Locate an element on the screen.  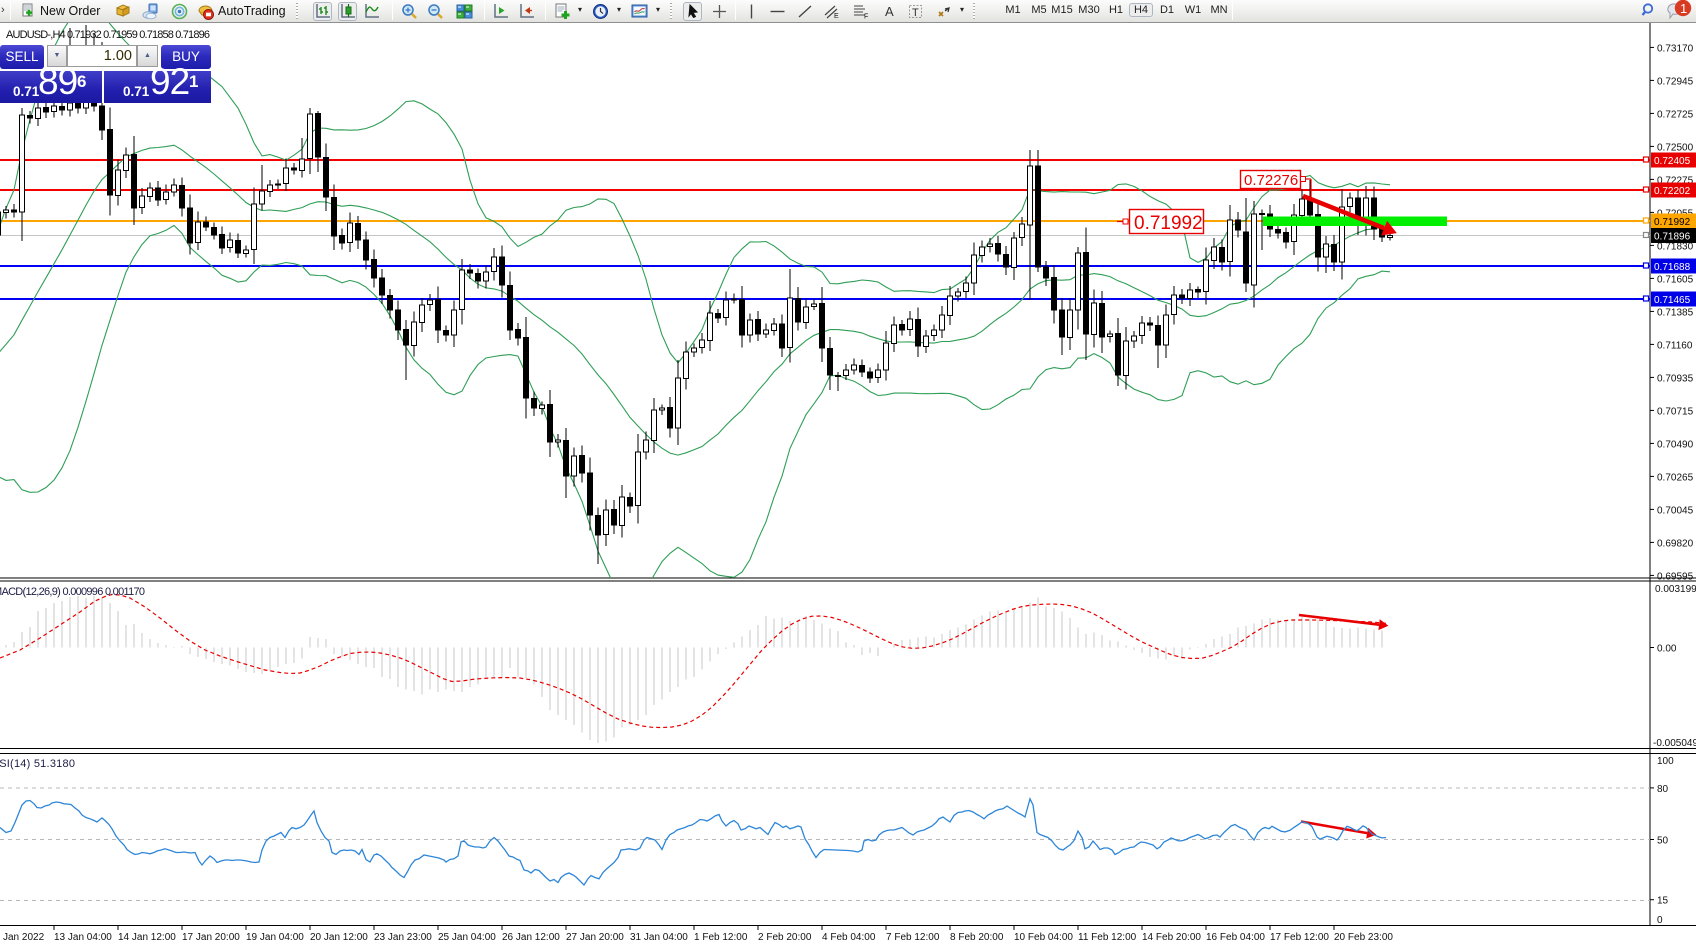
svg-text: 0.70045 is located at coordinates (1675, 510).